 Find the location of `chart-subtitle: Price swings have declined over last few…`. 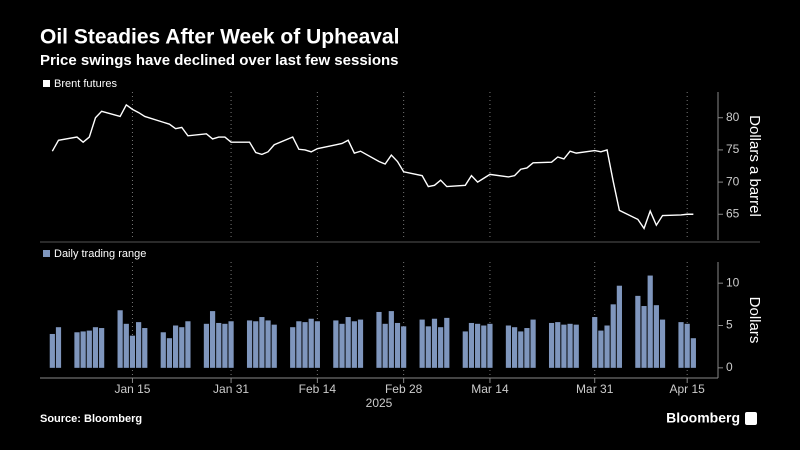

chart-subtitle: Price swings have declined over last few… is located at coordinates (219, 60).